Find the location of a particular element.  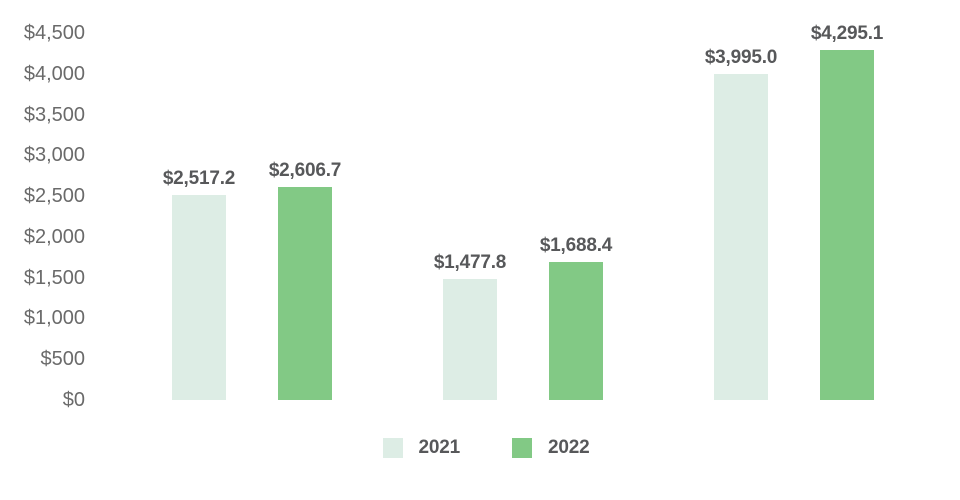

bar-value-label-2022-group-2: $1,688.4 is located at coordinates (576, 246).